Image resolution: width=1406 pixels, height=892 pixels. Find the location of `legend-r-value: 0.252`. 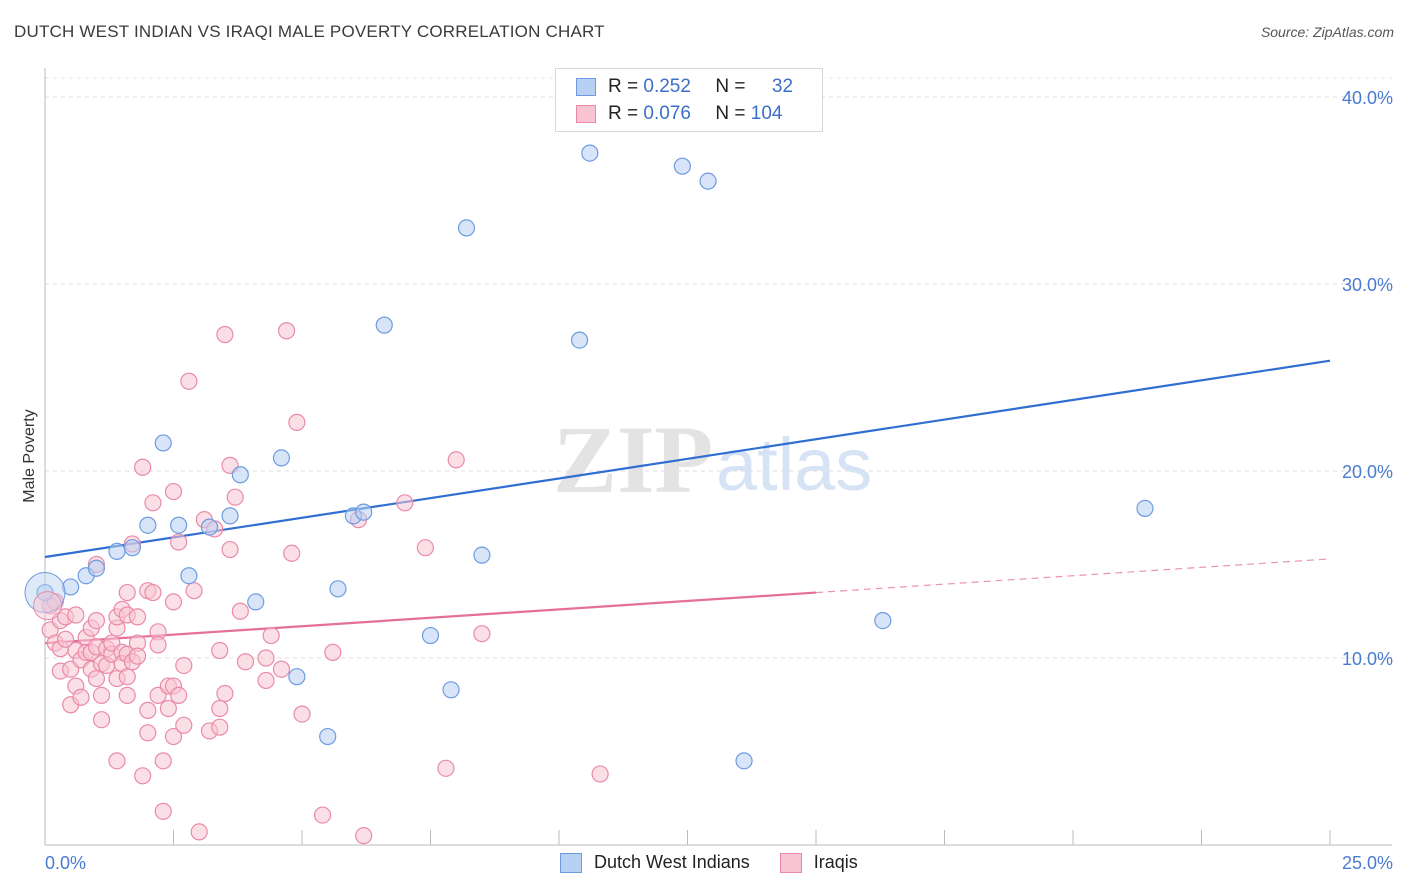

legend-r-value: 0.252 is located at coordinates (667, 86).